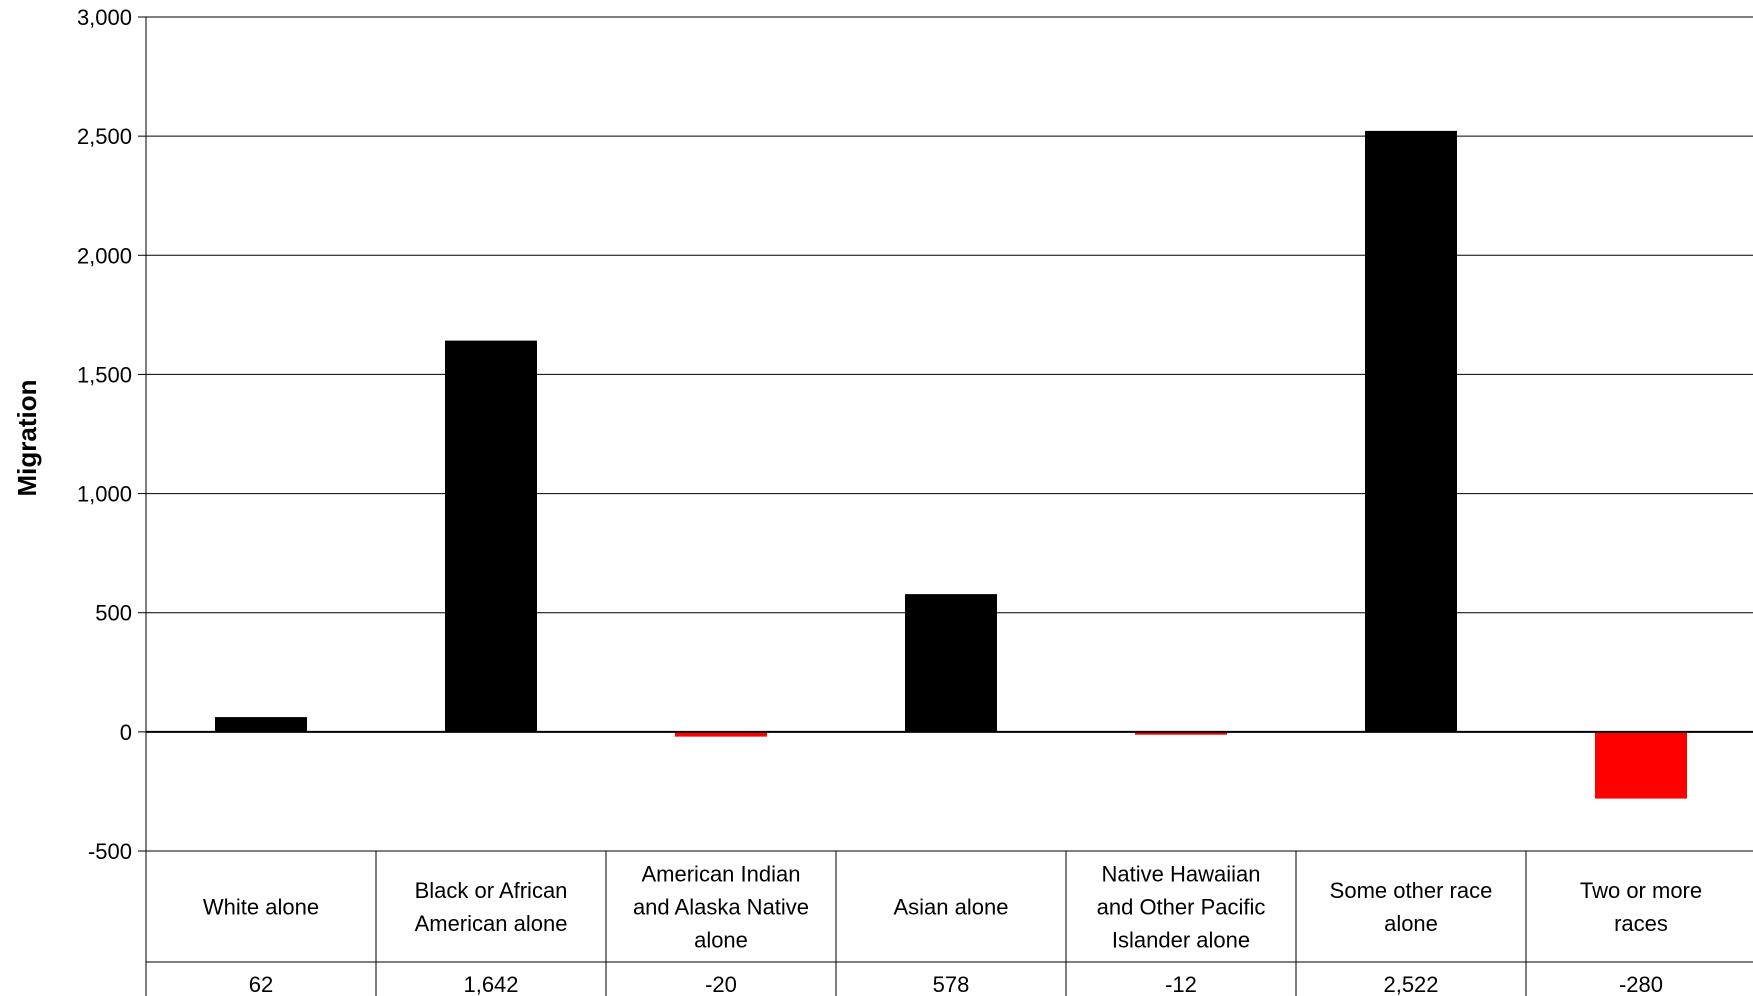 Image resolution: width=1753 pixels, height=996 pixels. What do you see at coordinates (721, 984) in the screenshot?
I see `value-label: -20` at bounding box center [721, 984].